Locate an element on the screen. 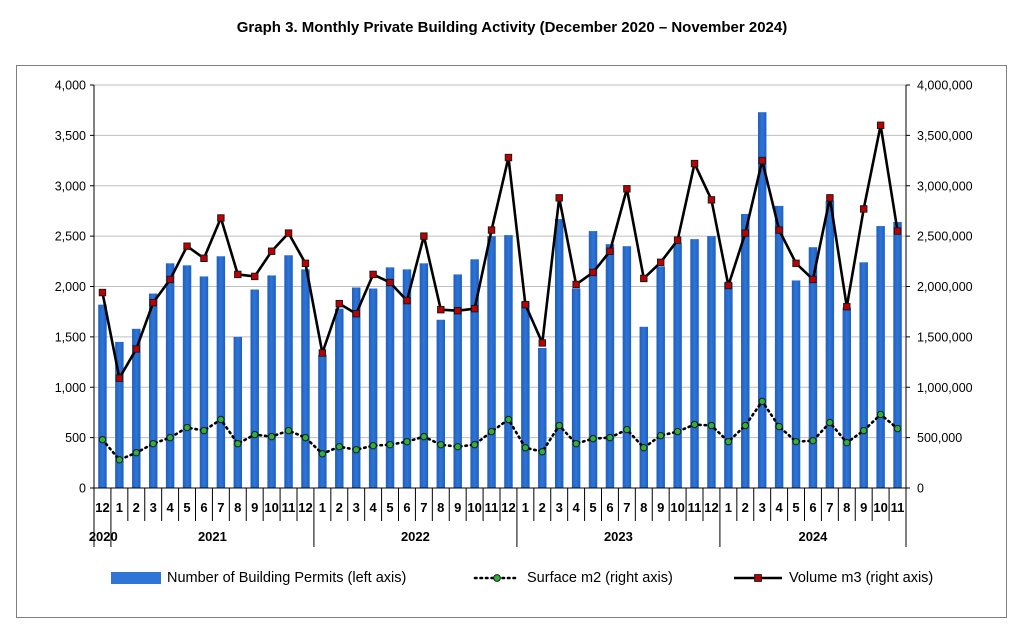 This screenshot has width=1024, height=638. x-tick-label: 9 is located at coordinates (863, 507).